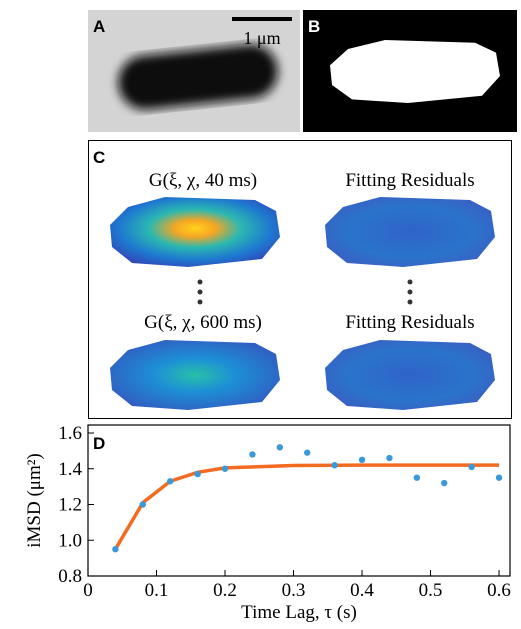 The image size is (521, 629). Describe the element at coordinates (431, 590) in the screenshot. I see `x-tick-label: 0.5` at that location.